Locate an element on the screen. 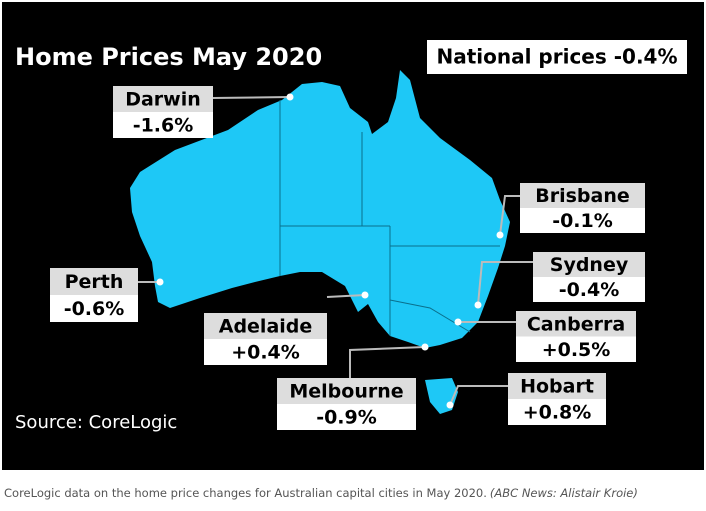  city-change: +0.8% is located at coordinates (557, 413).